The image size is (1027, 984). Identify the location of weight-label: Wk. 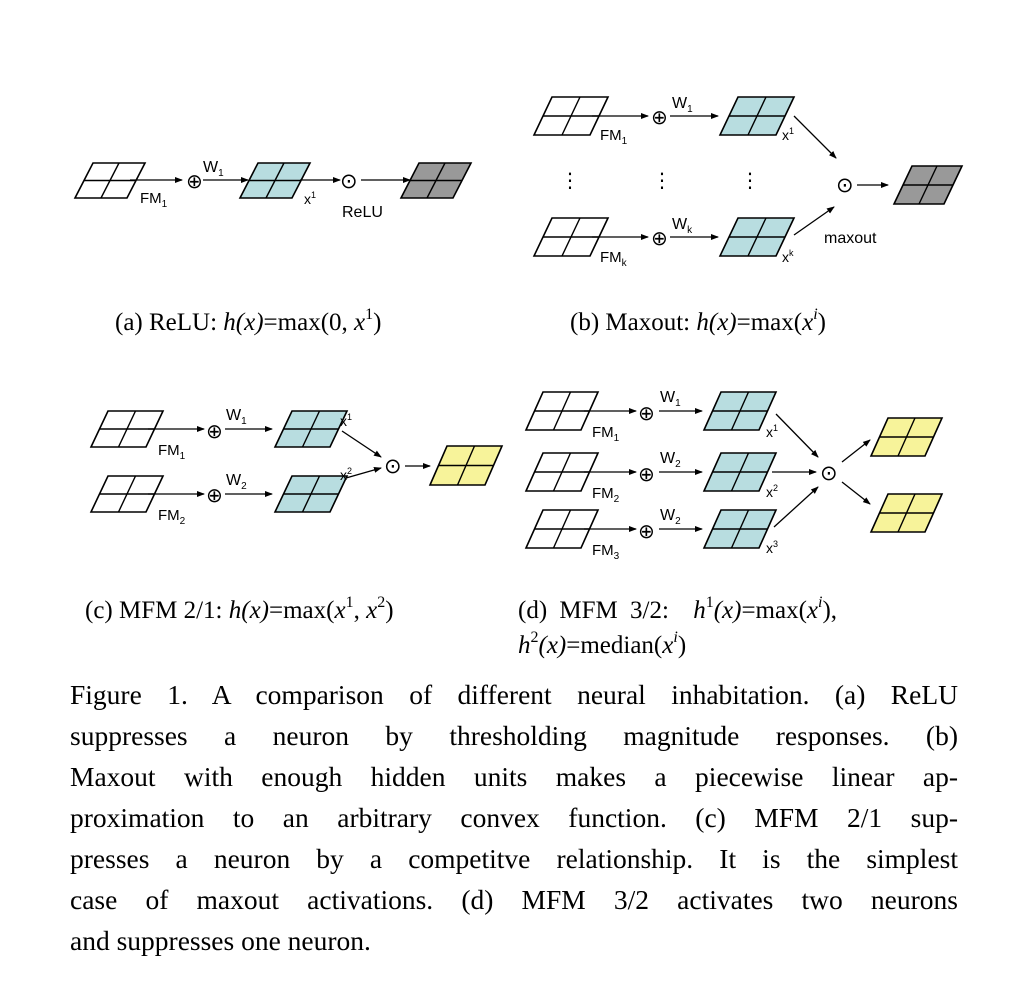
(682, 226).